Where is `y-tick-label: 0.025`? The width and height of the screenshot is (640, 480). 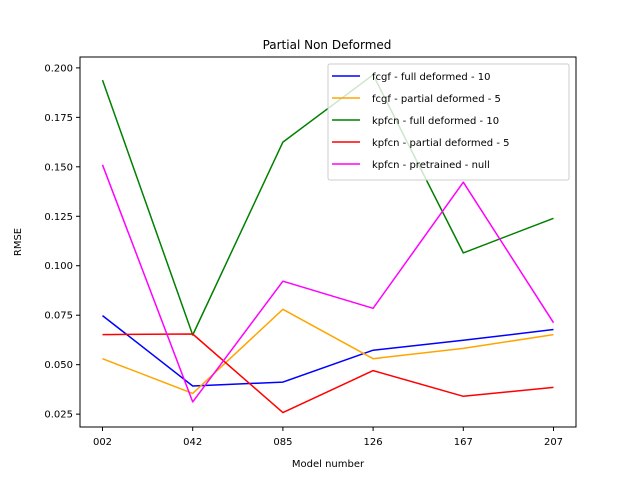 y-tick-label: 0.025 is located at coordinates (58, 415).